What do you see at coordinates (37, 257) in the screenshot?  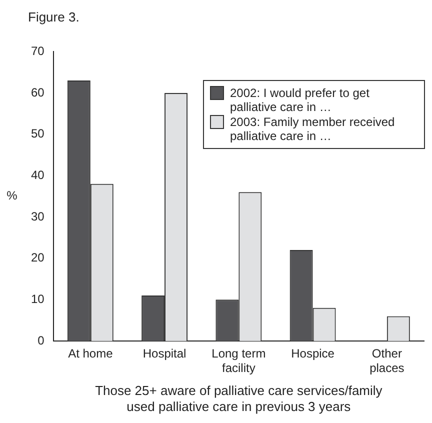 I see `y-tick-label: 20` at bounding box center [37, 257].